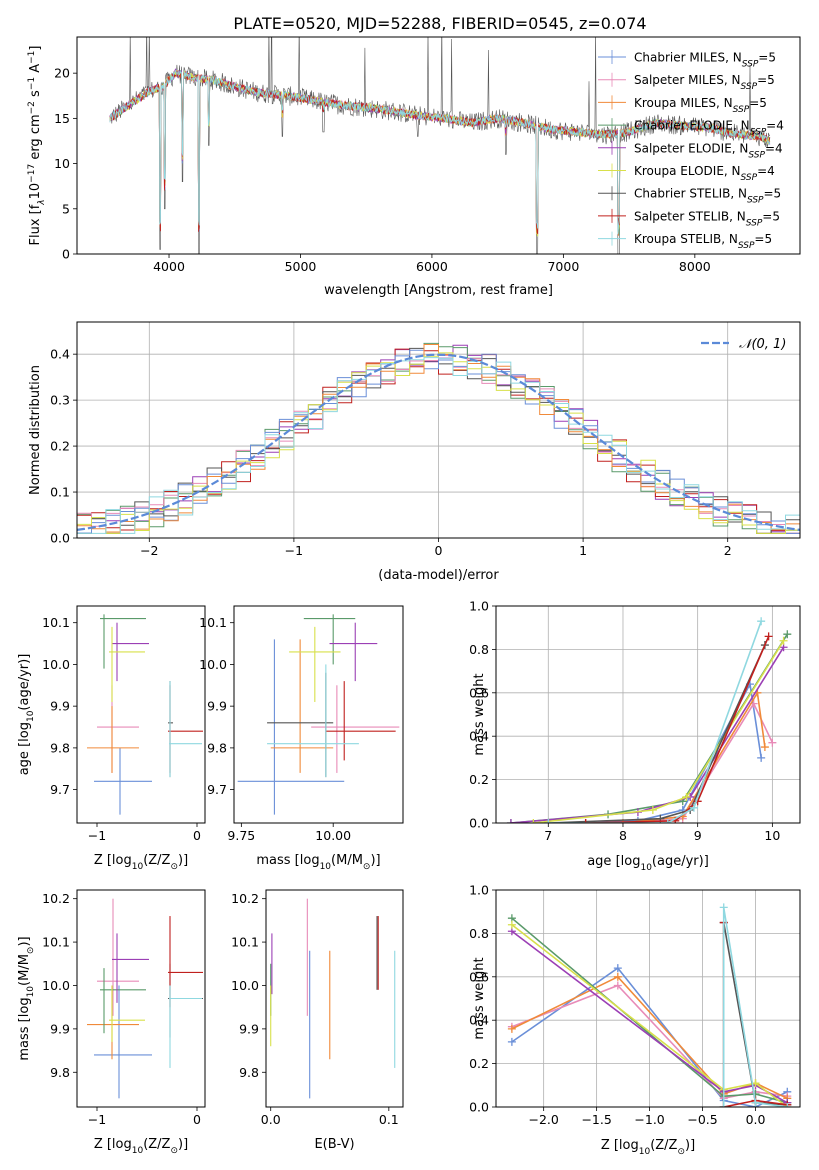 The width and height of the screenshot is (819, 1170). I want to click on x-tick-label: 0.1, so click(389, 1119).